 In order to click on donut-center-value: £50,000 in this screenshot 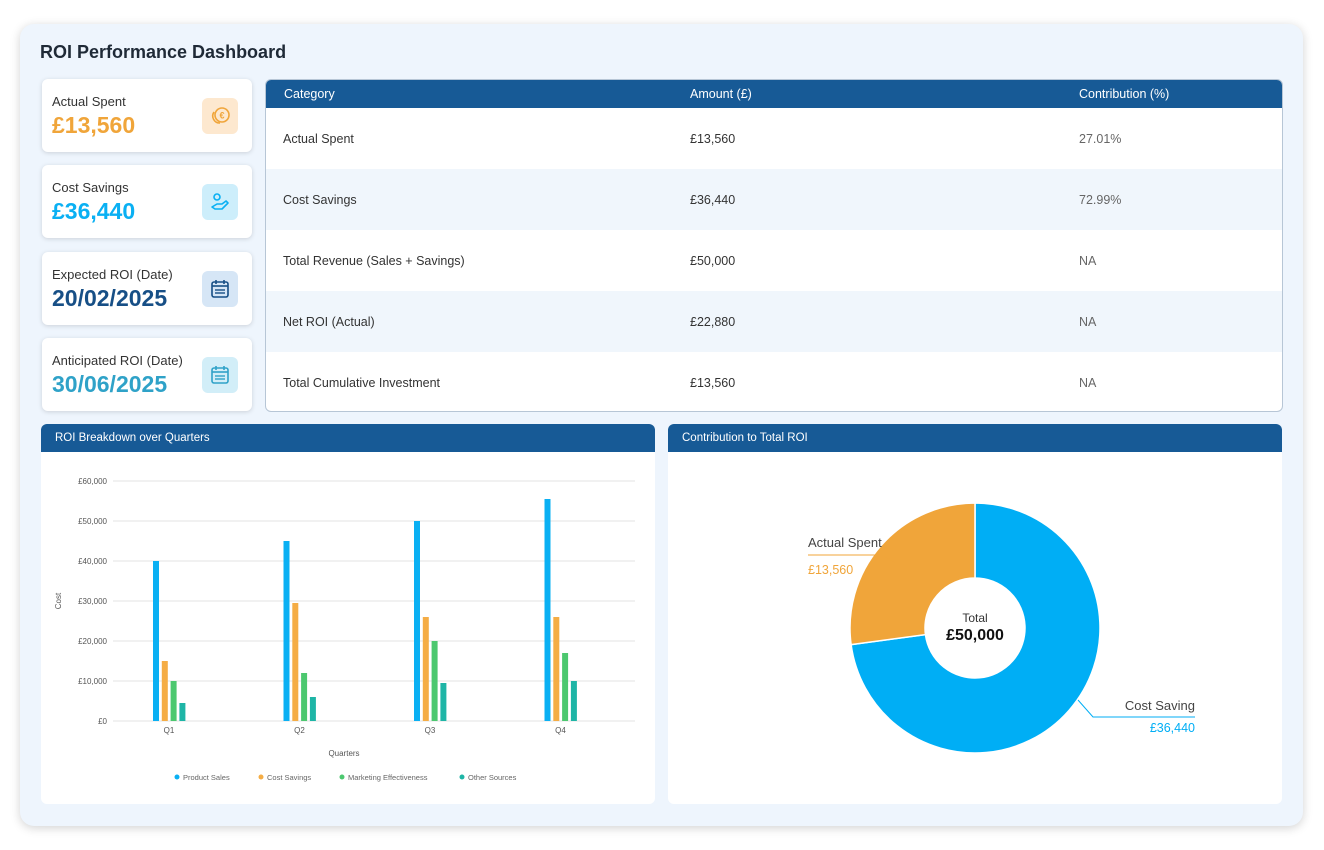, I will do `click(975, 635)`.